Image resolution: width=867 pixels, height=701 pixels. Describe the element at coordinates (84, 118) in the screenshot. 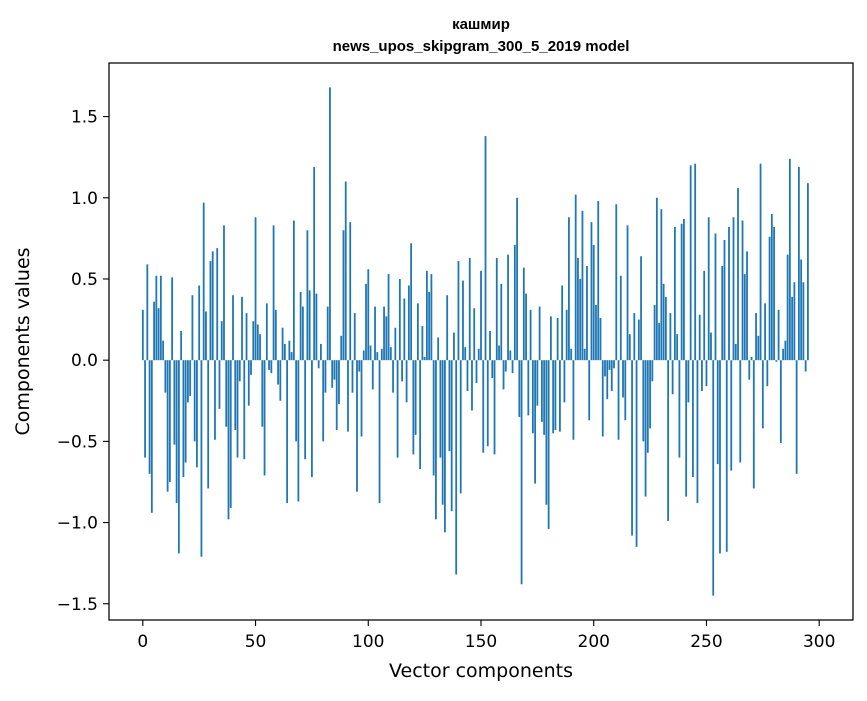

I see `y-tick-label: 1.5` at that location.